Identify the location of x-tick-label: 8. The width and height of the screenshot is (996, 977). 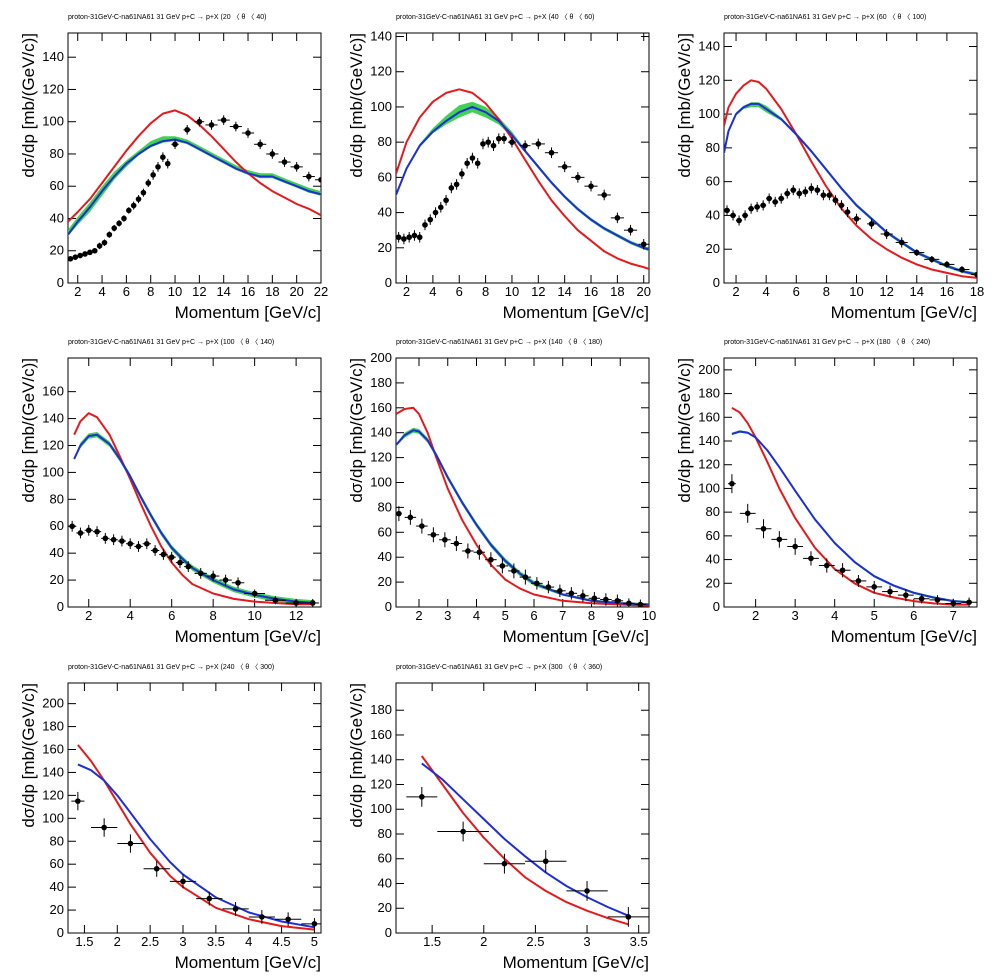
(213, 615).